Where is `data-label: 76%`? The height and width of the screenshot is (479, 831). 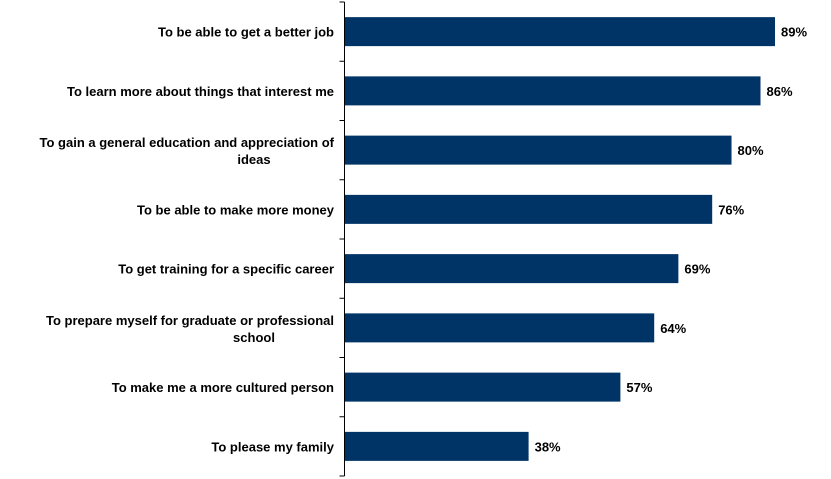 data-label: 76% is located at coordinates (731, 209).